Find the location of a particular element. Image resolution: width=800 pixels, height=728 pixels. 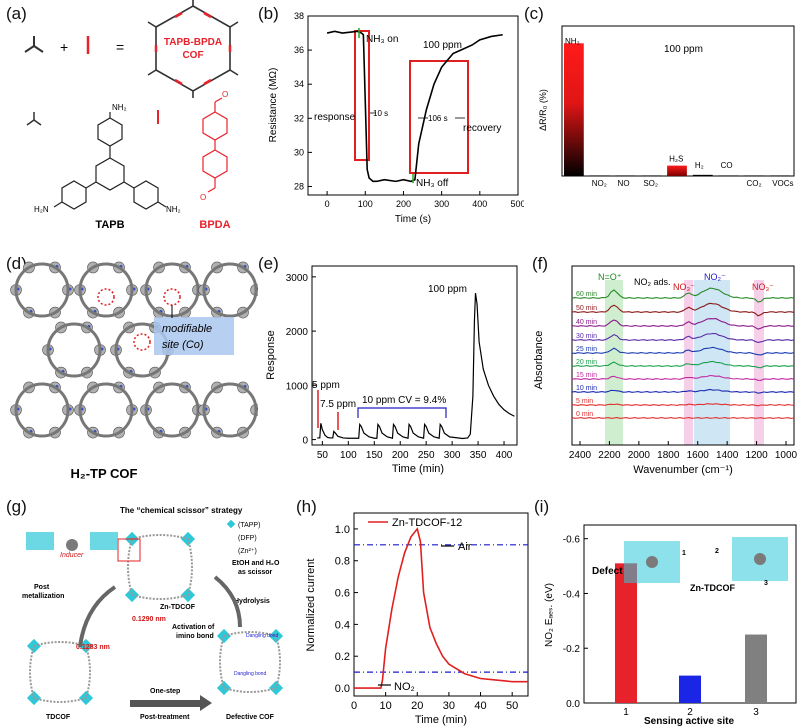

y-tick-label: 28 is located at coordinates (299, 186).